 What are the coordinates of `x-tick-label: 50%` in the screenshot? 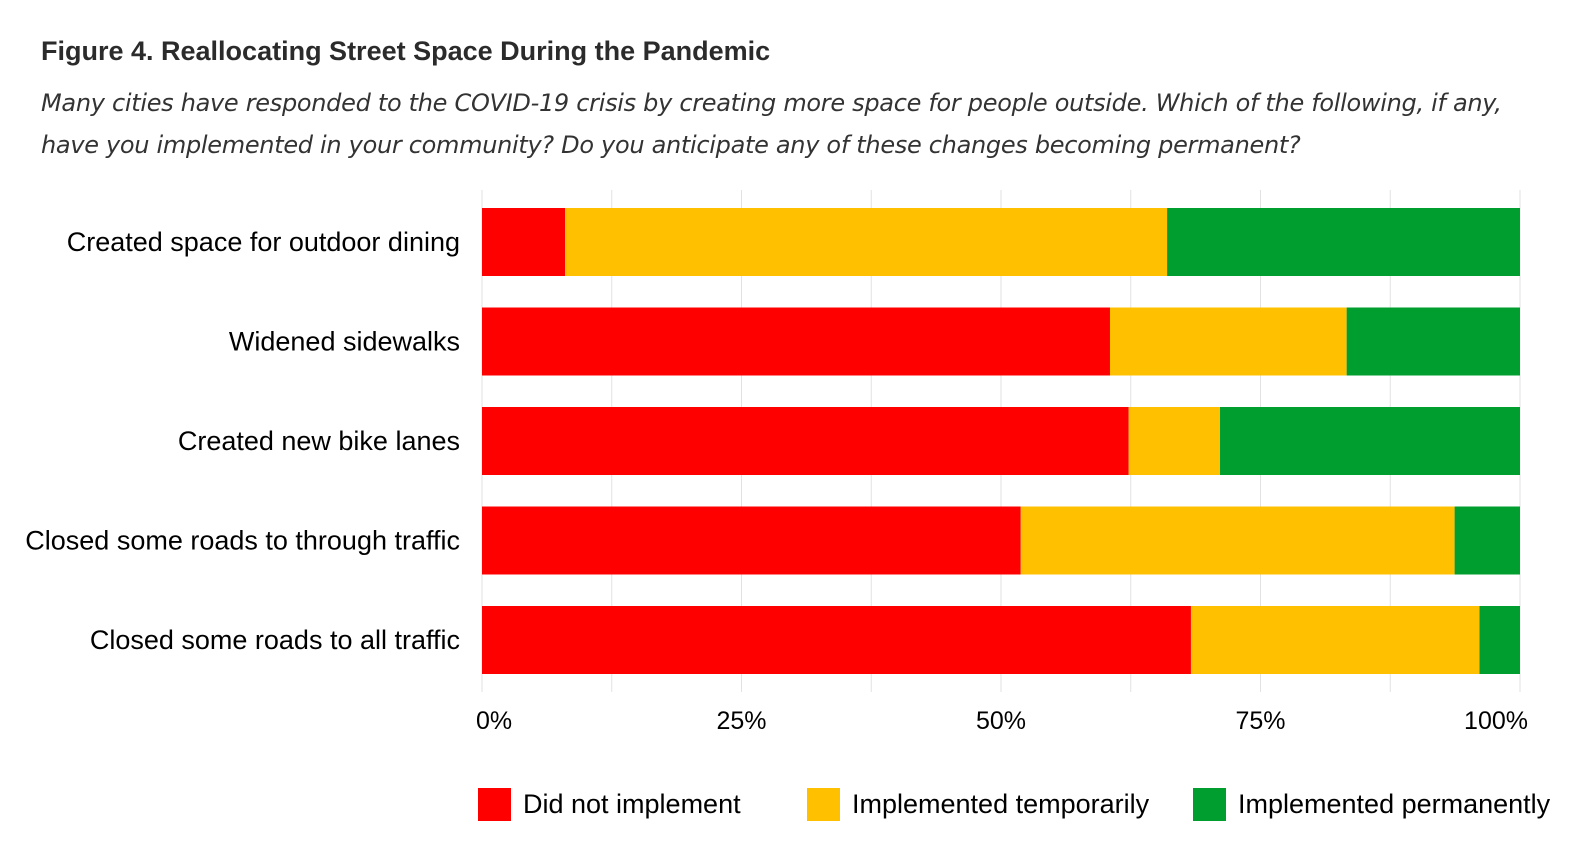 It's located at (1001, 721).